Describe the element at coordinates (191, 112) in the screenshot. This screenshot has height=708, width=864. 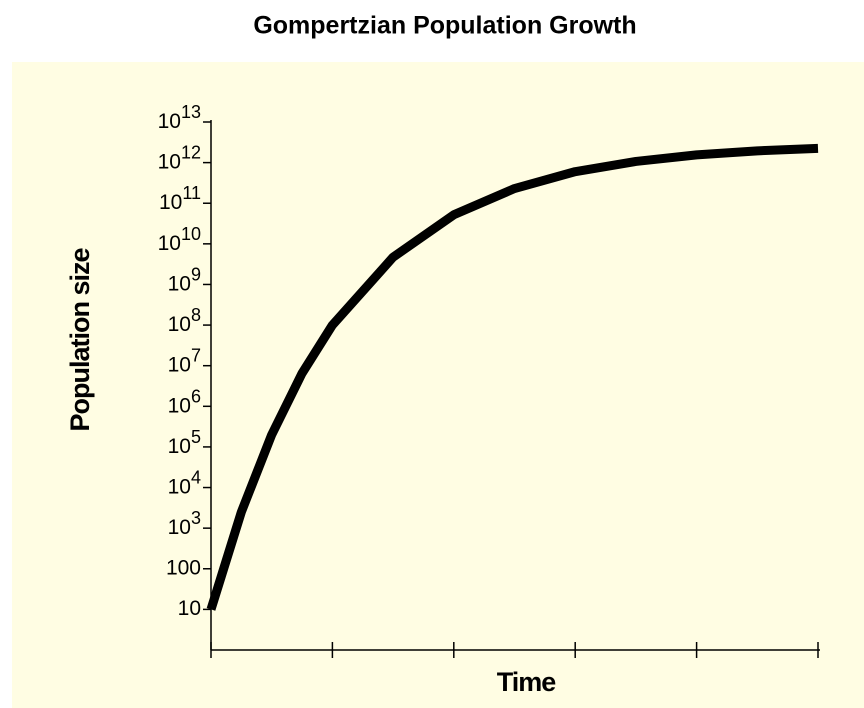
I see `y-tick-exponent: 13` at that location.